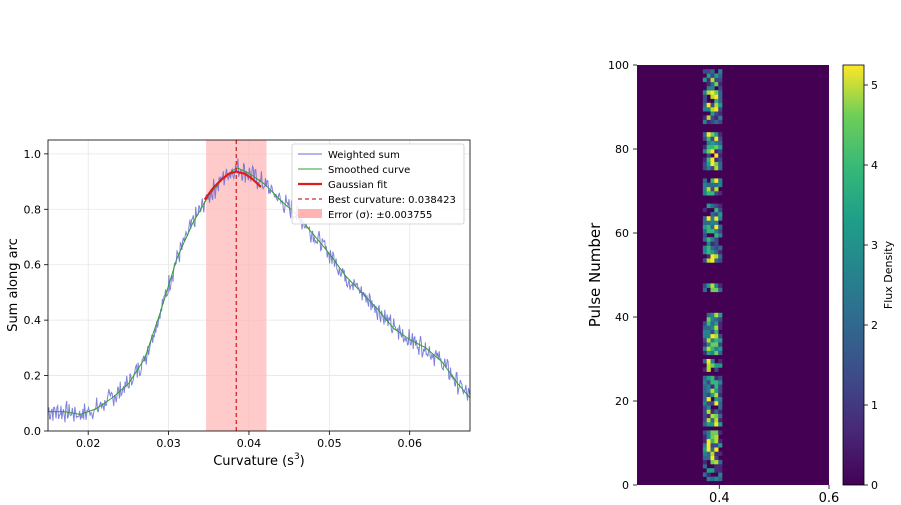 This screenshot has height=505, width=901. Describe the element at coordinates (622, 317) in the screenshot. I see `heatmap-y-tick-label: 40` at that location.